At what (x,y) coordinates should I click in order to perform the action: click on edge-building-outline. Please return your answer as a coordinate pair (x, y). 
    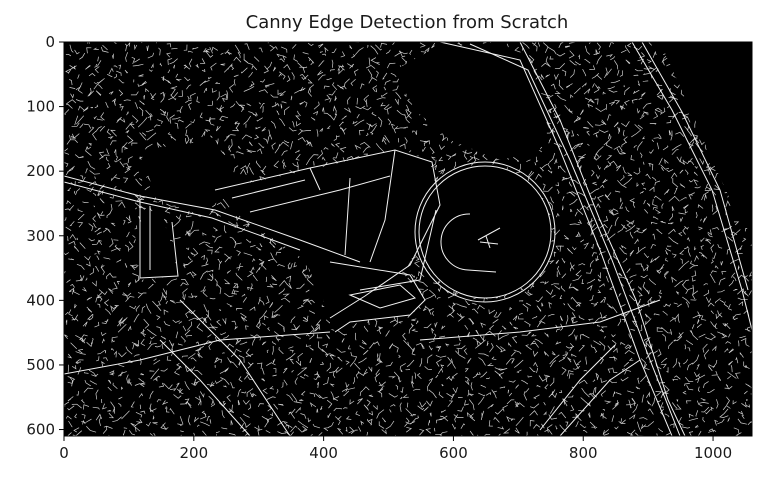
    Looking at the image, I should click on (327, 234).